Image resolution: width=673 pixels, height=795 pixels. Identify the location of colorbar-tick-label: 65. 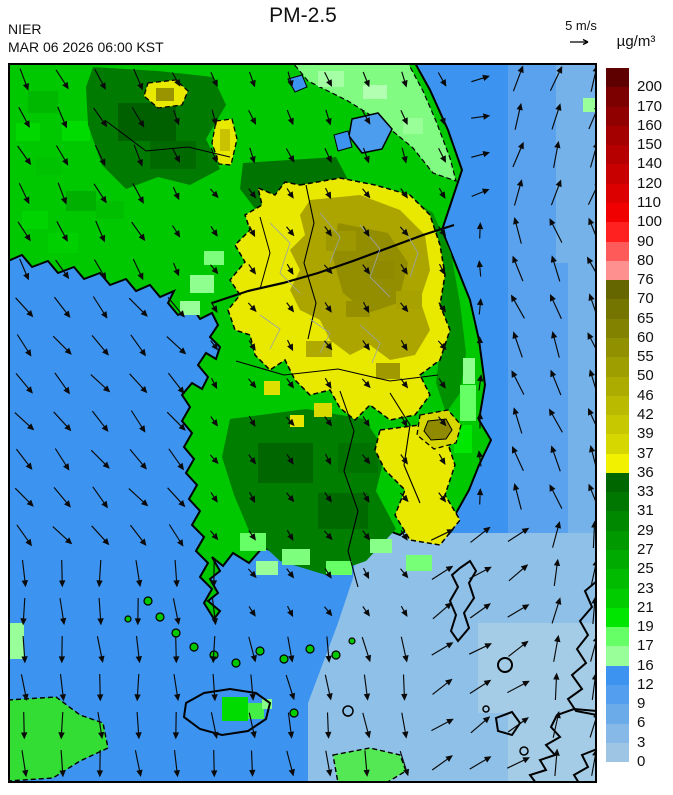
(645, 318).